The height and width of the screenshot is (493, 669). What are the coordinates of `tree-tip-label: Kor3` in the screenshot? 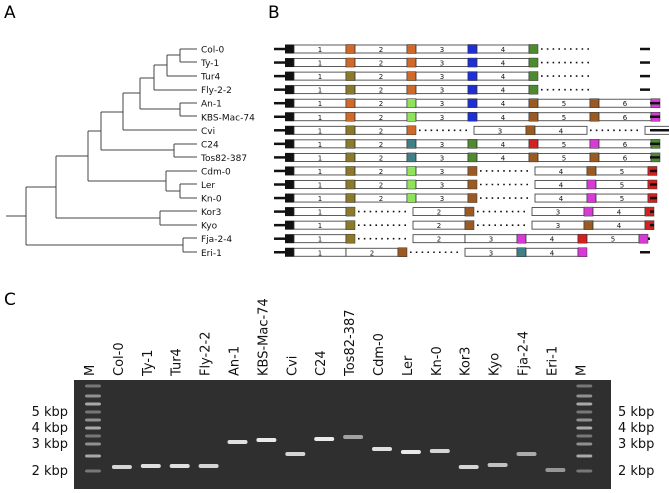 It's located at (211, 213).